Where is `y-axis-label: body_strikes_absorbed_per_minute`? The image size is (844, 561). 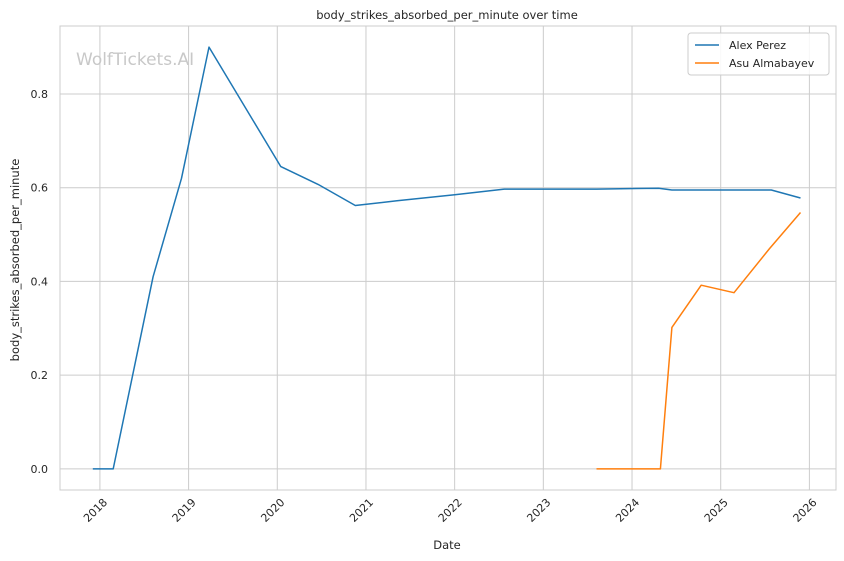 y-axis-label: body_strikes_absorbed_per_minute is located at coordinates (15, 260).